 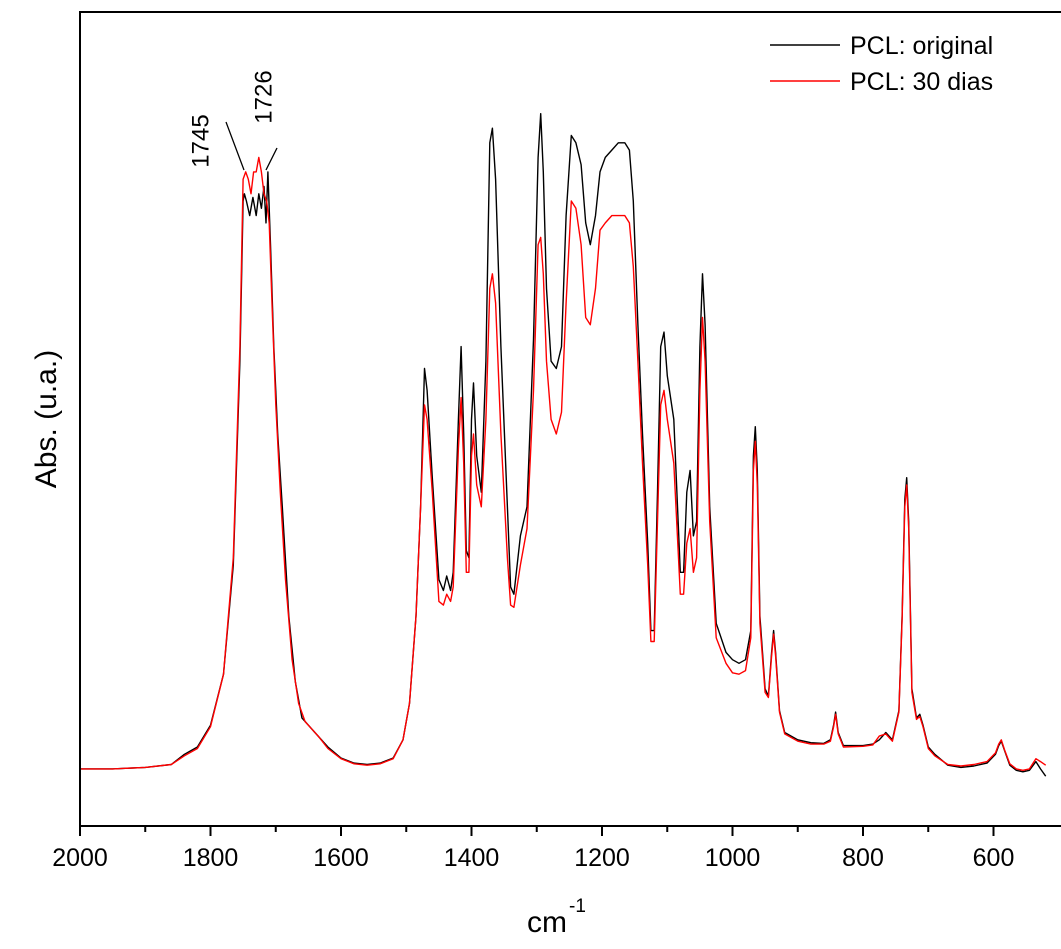 I want to click on y-axis-title: Abs. (u.a.), so click(x=46, y=419).